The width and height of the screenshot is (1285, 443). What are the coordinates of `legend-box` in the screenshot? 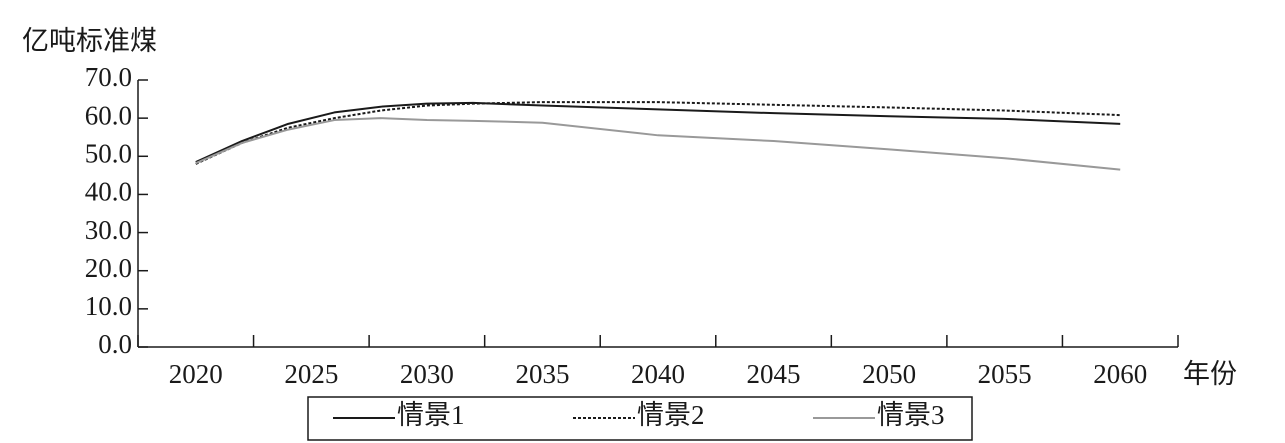 It's located at (640, 418).